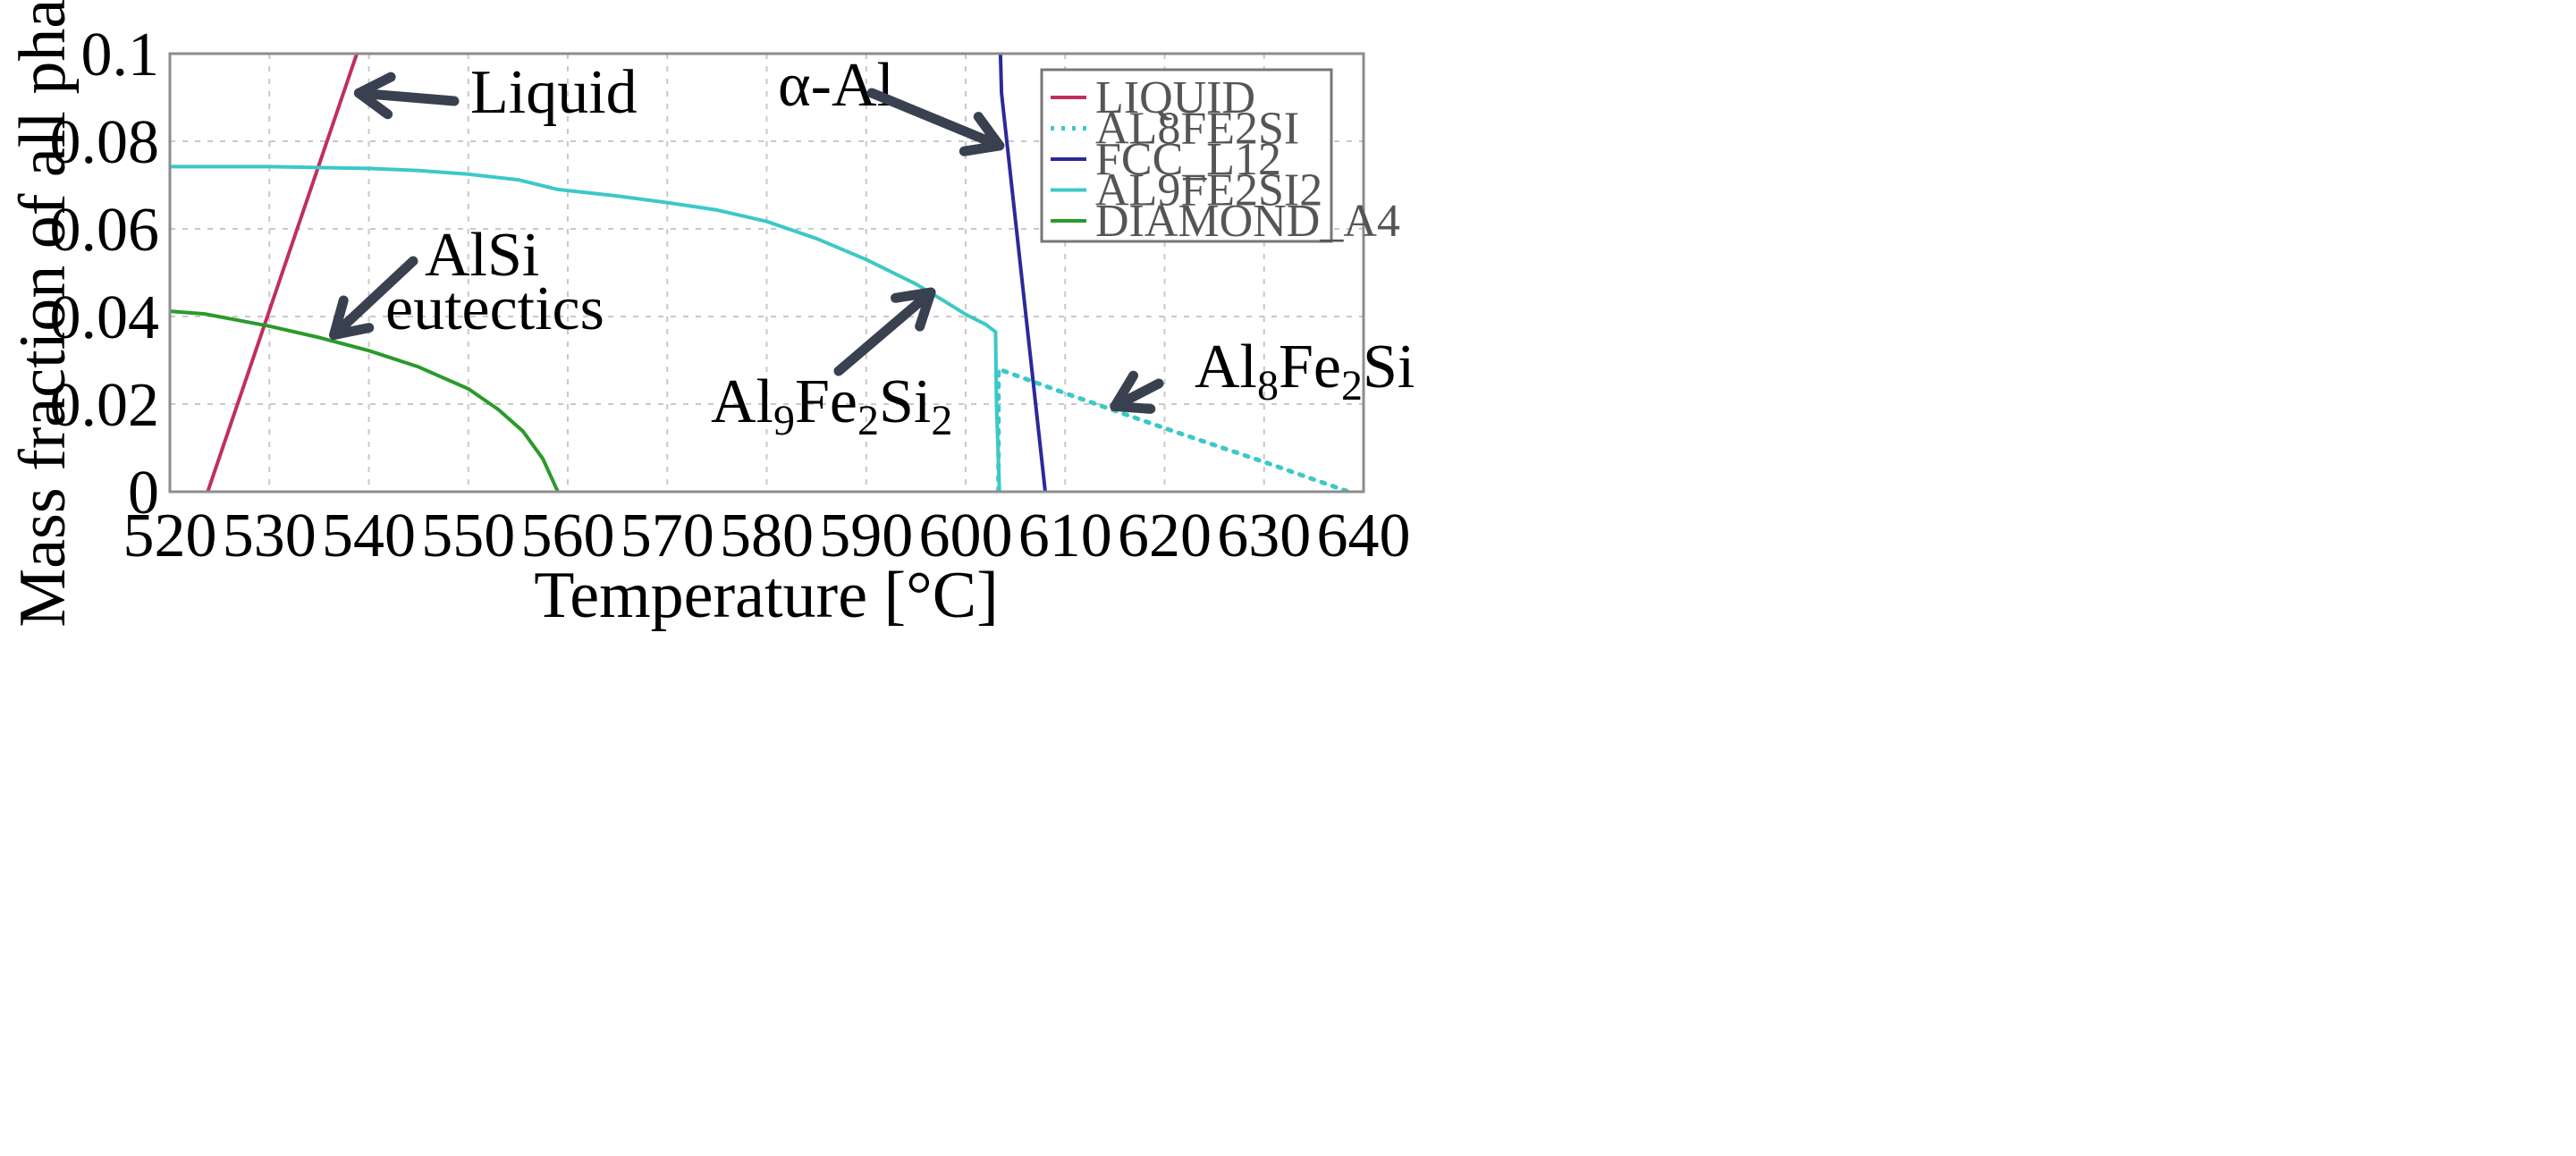  Describe the element at coordinates (120, 55) in the screenshot. I see `y-tick-label: 0.1` at that location.